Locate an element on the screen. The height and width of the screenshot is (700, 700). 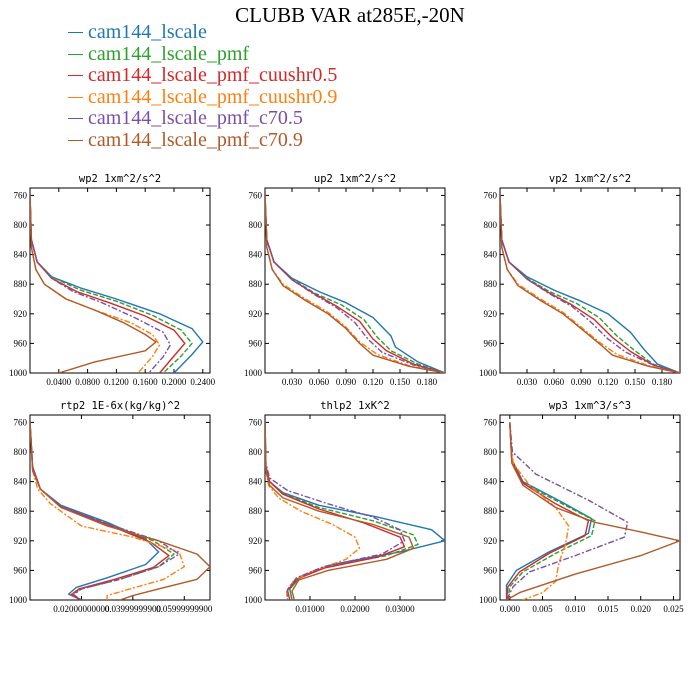
legend-entry: cam144_lscale_pmf_c70.9 is located at coordinates (202, 140).